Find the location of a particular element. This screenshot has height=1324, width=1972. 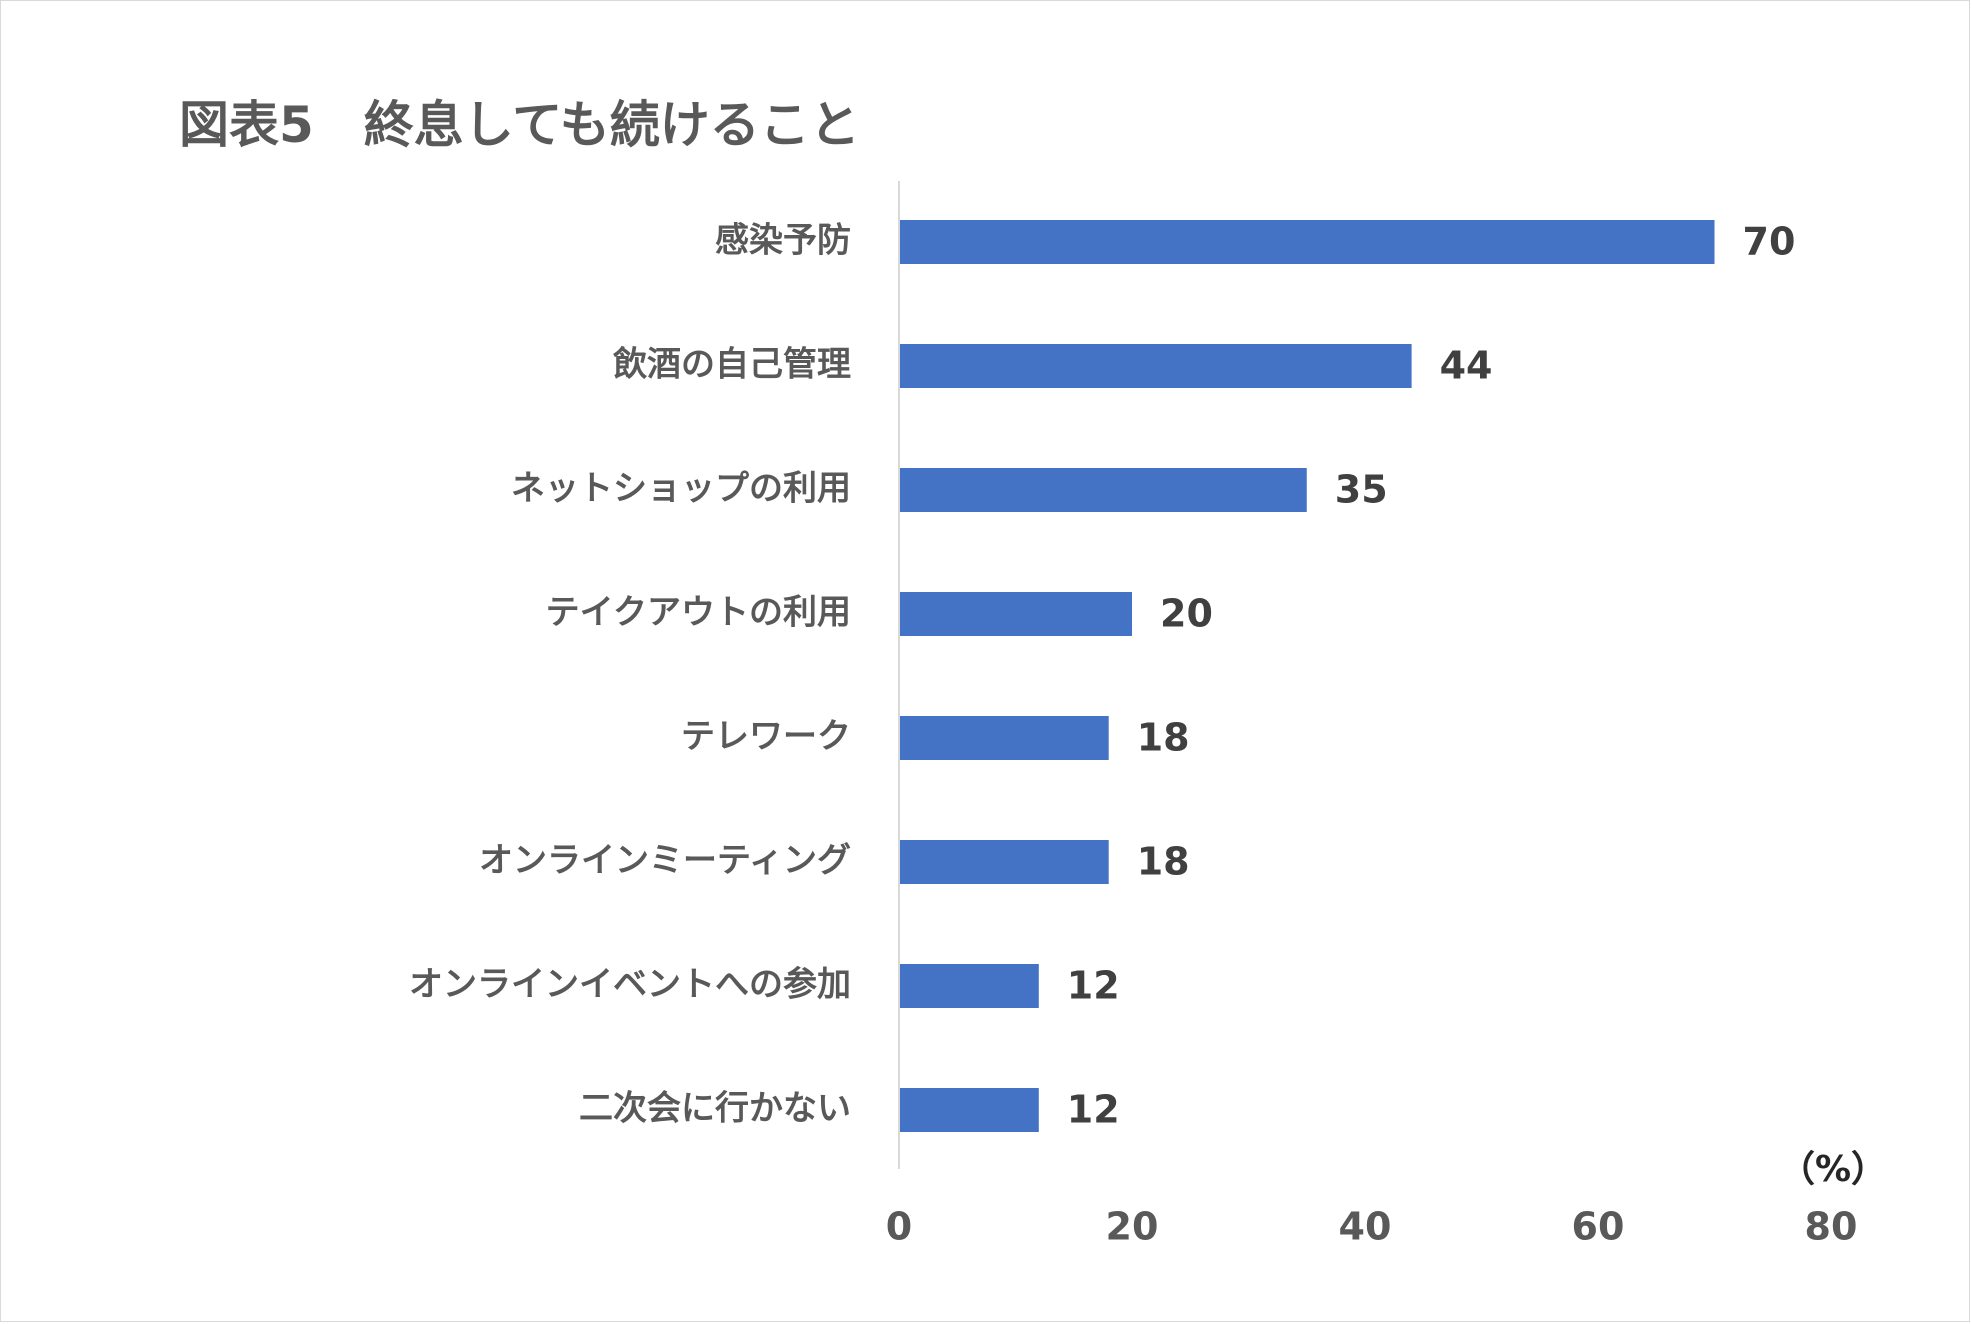

category-label: 感染予防 is located at coordinates (783, 241).